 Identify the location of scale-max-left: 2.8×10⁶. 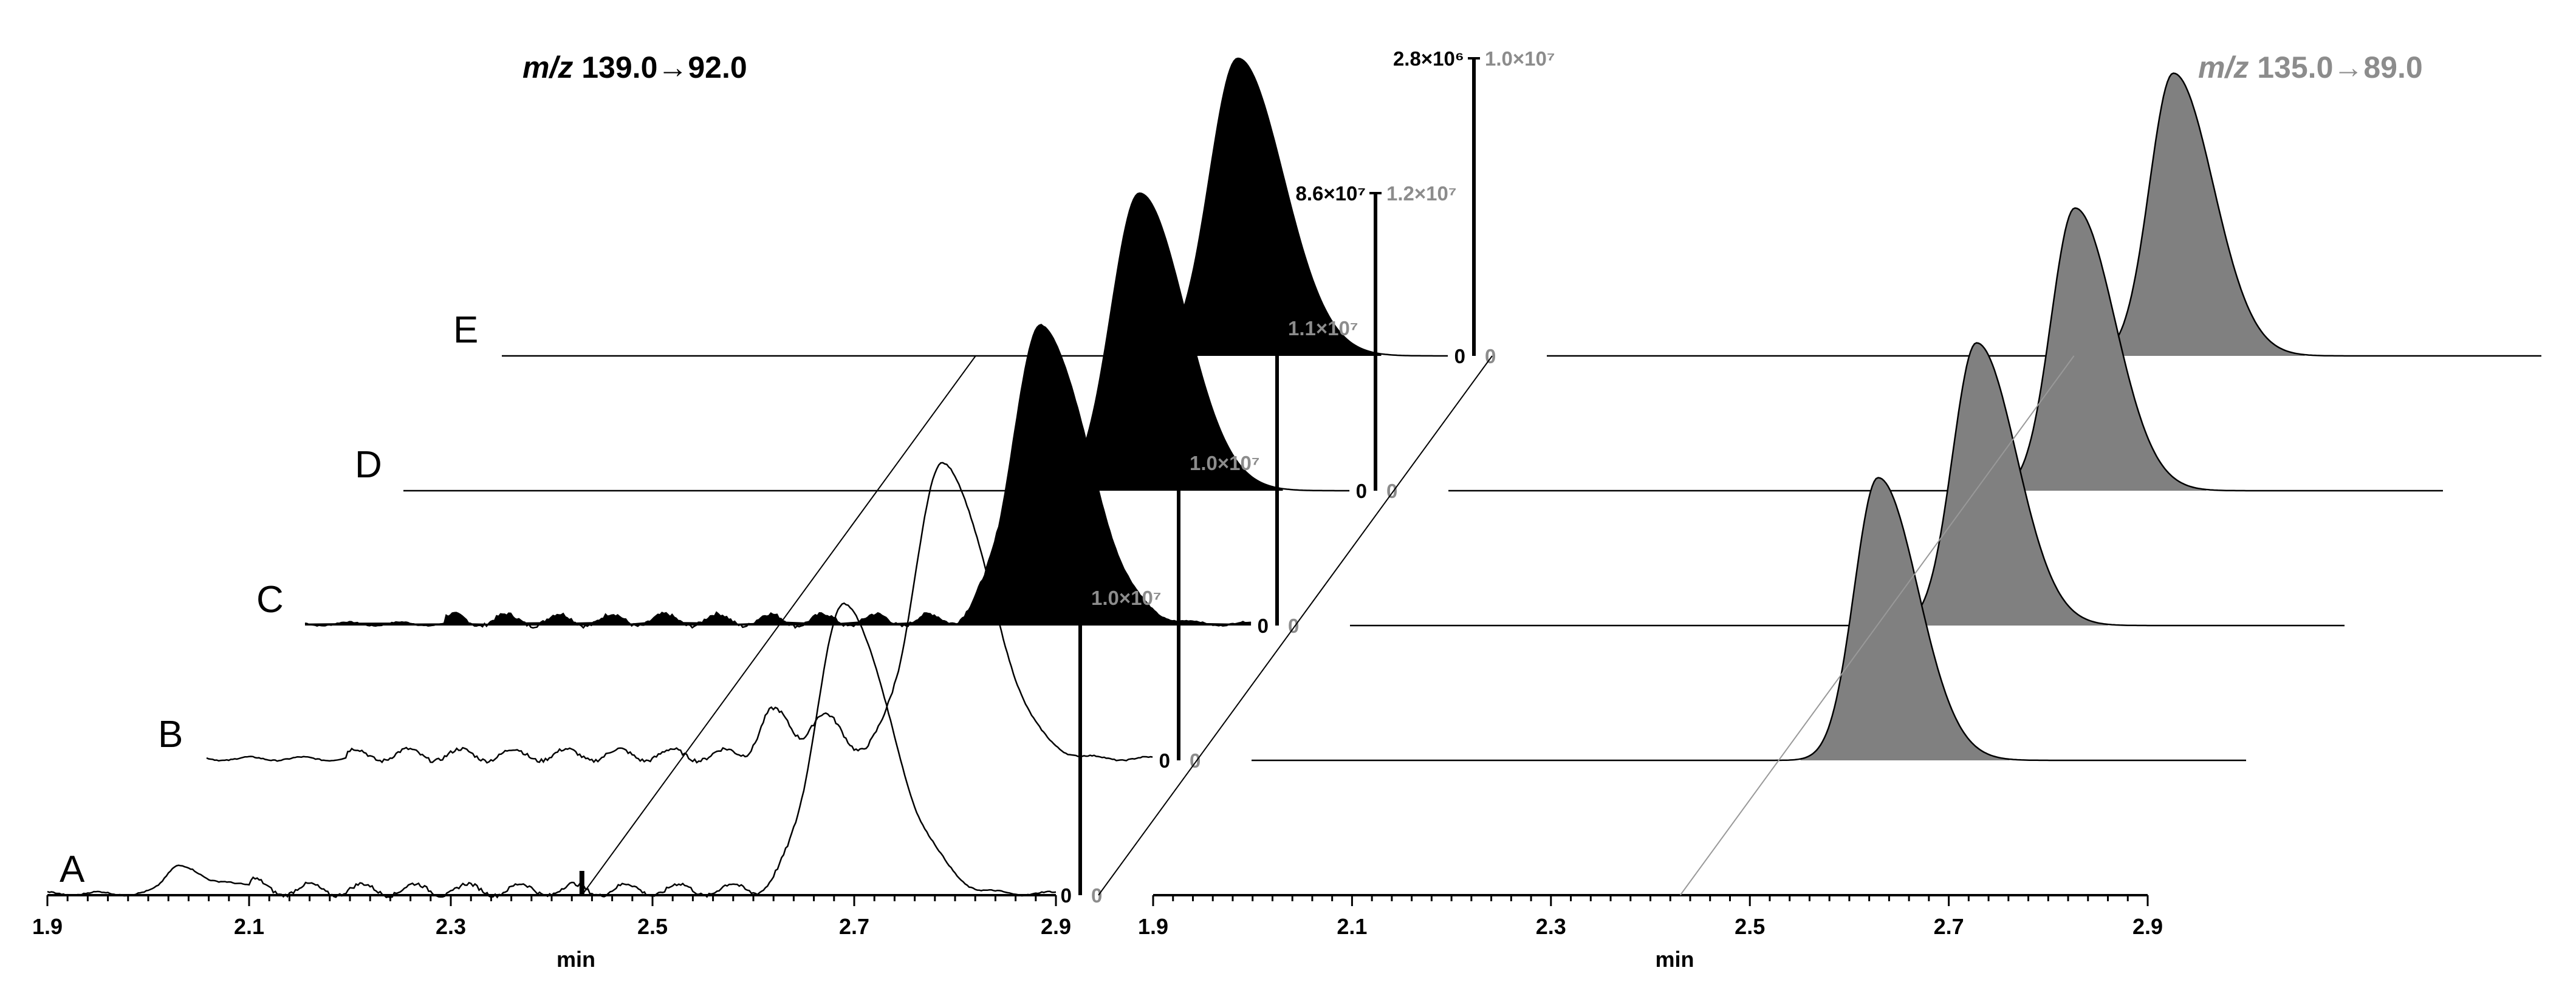
(1428, 58).